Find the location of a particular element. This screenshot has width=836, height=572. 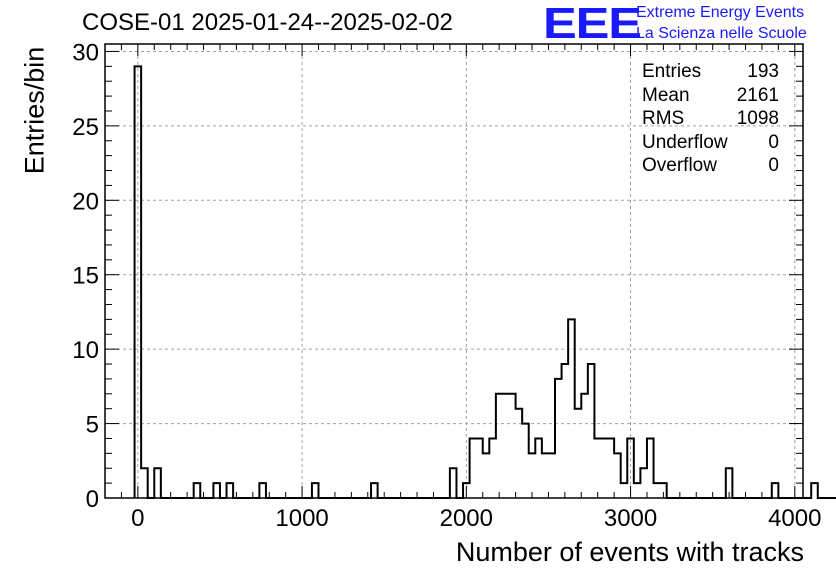

x-tick-label: 0 is located at coordinates (137, 518).